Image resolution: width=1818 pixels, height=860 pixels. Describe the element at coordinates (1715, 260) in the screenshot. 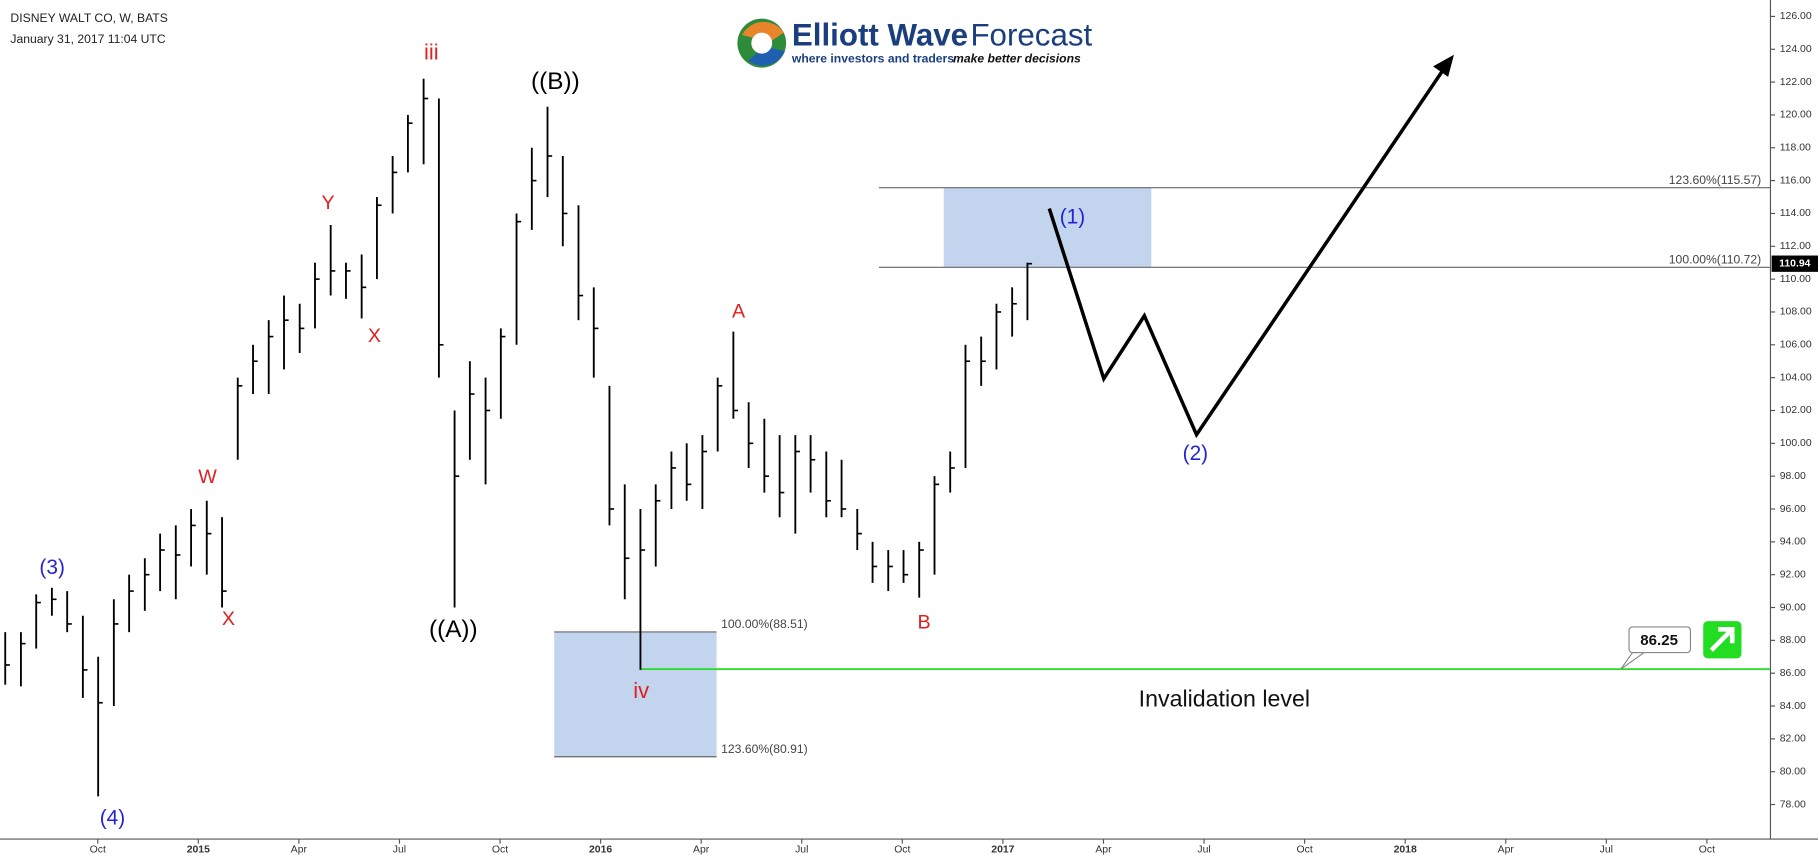

I see `fib-label: 100.00%(110.72)` at that location.